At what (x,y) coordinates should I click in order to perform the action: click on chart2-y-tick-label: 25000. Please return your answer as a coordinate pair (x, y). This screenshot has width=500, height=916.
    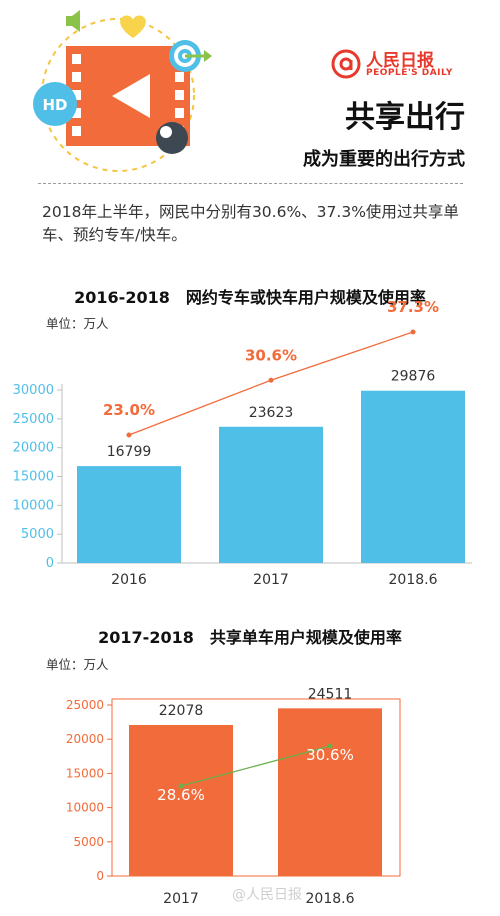
    Looking at the image, I should click on (85, 705).